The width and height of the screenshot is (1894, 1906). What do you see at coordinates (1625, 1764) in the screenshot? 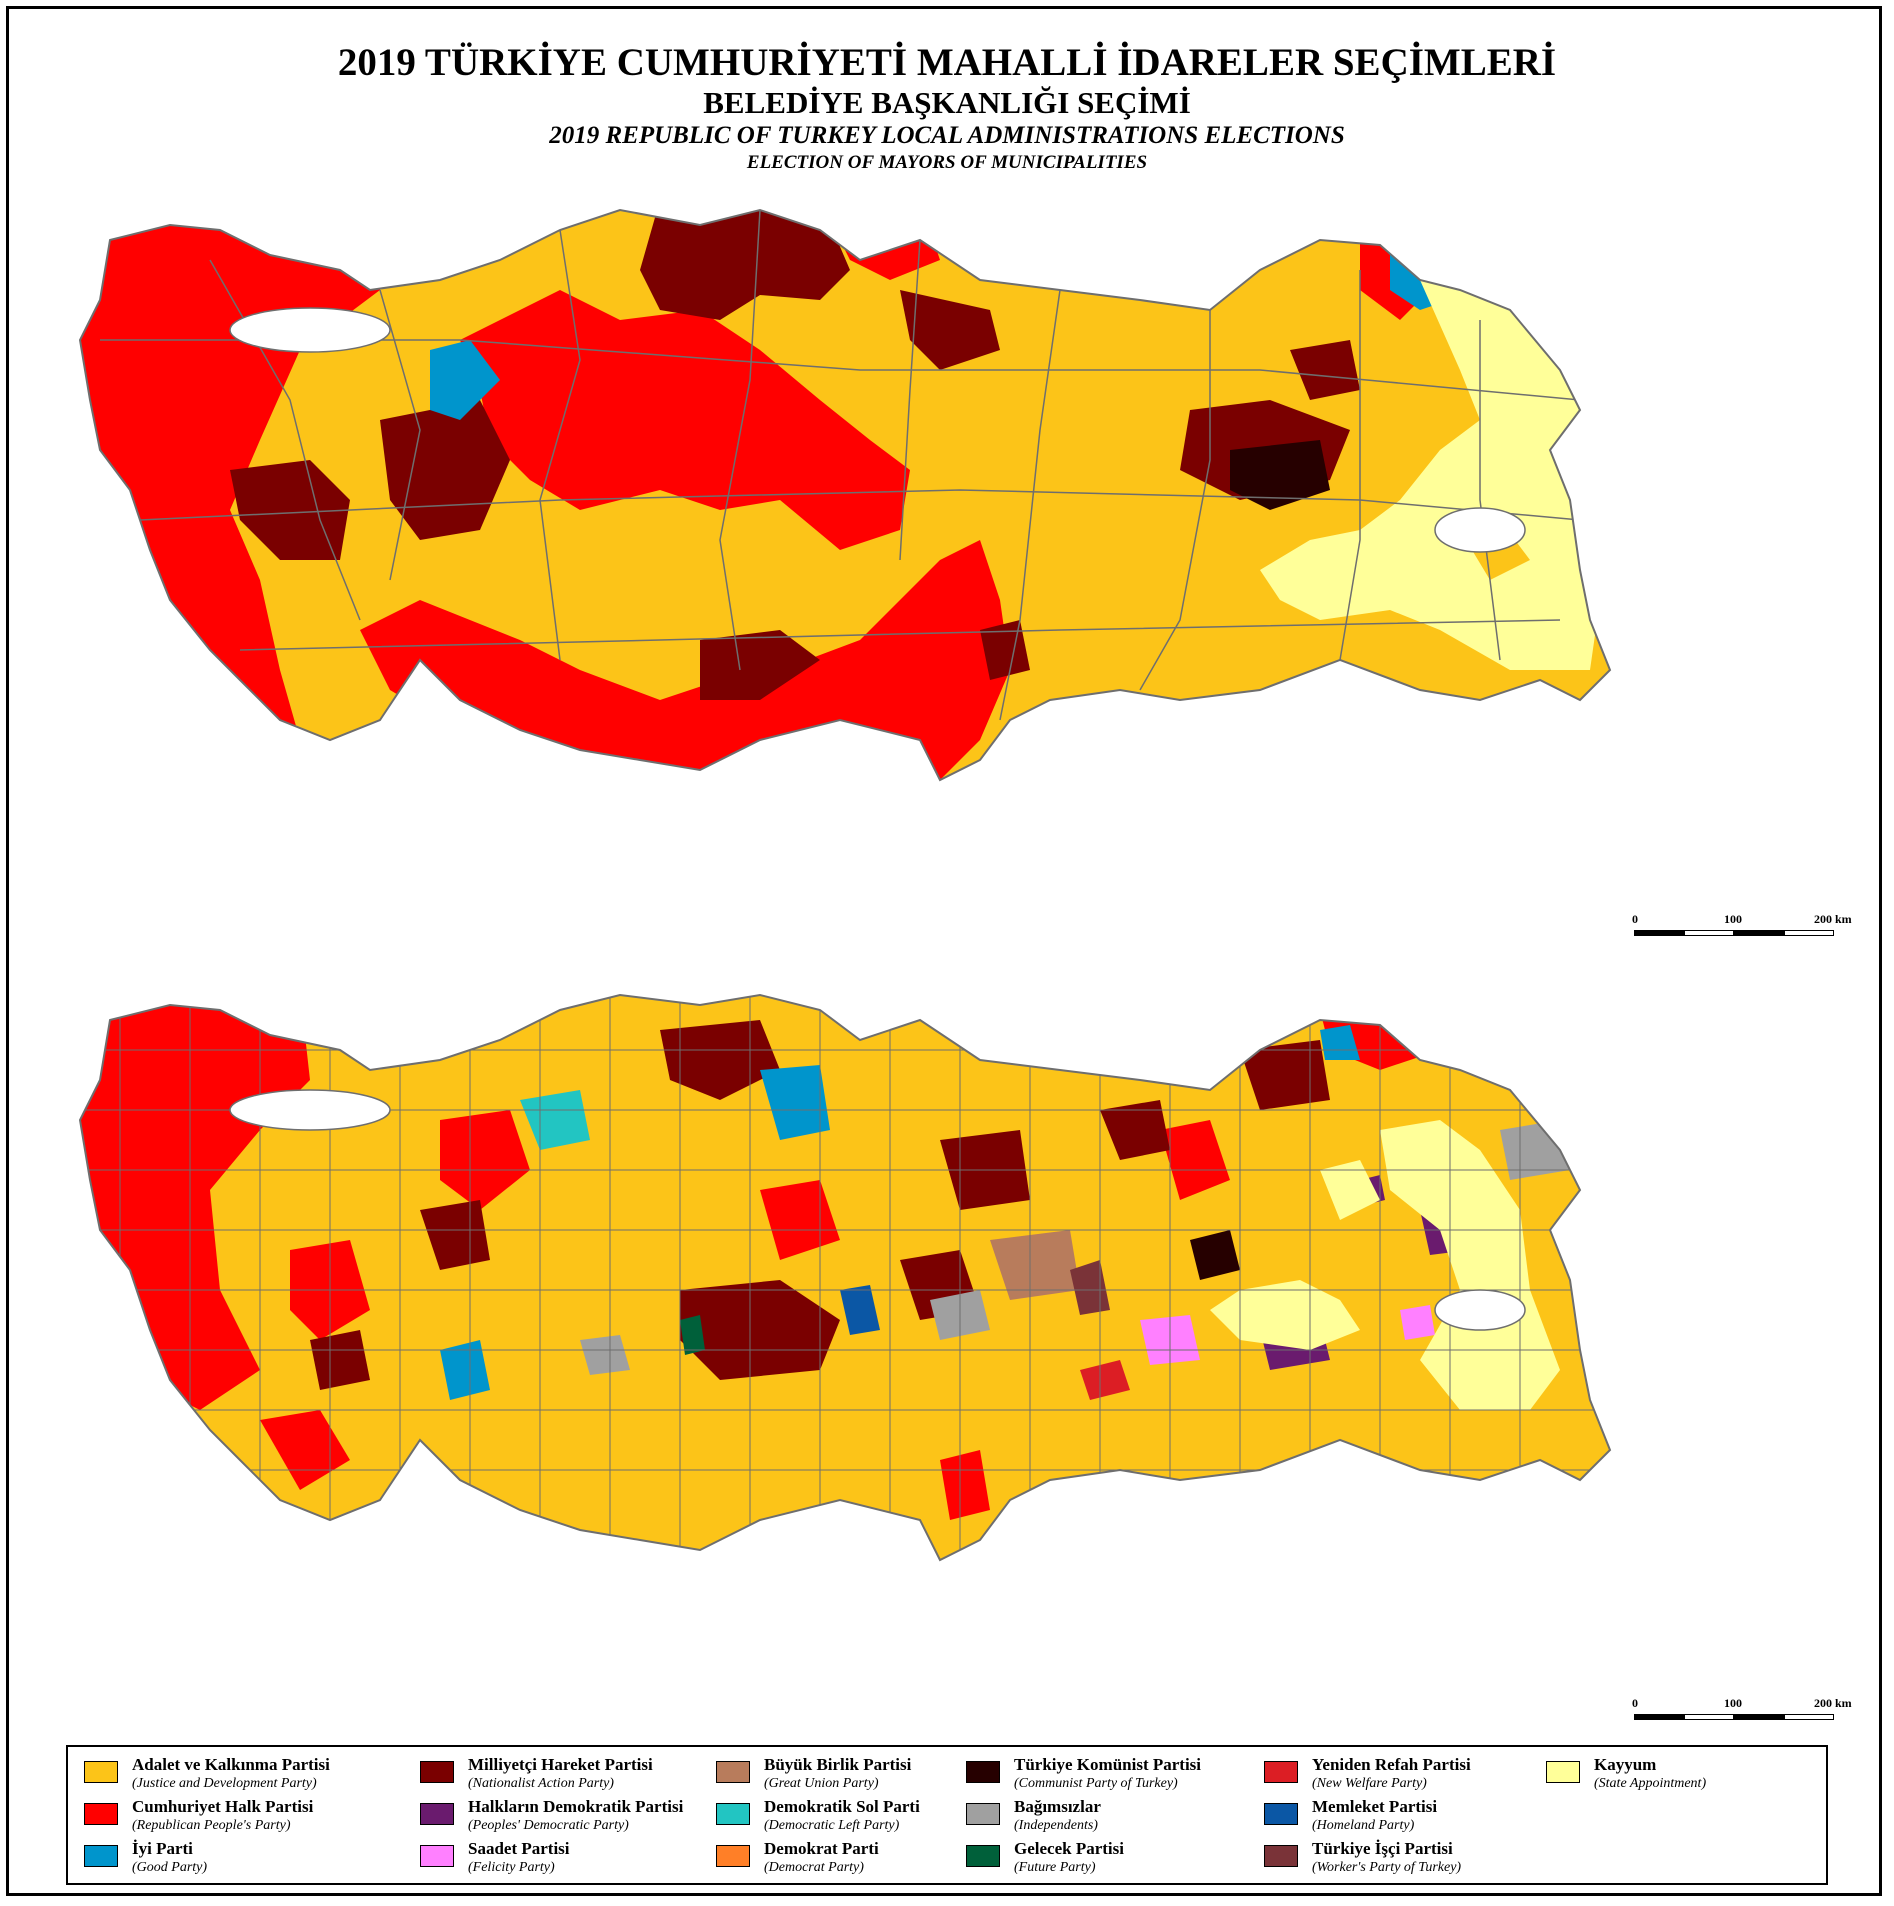
I see `legend-party-name: Kayyum` at bounding box center [1625, 1764].